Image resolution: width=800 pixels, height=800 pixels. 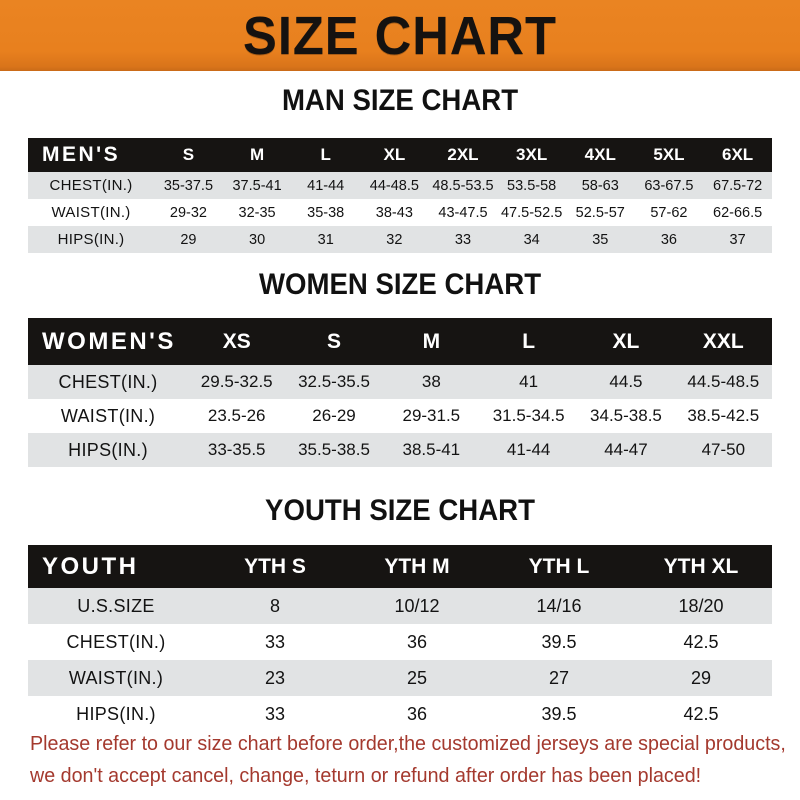 What do you see at coordinates (91, 212) in the screenshot?
I see `men-row-label: WAIST(IN.)` at bounding box center [91, 212].